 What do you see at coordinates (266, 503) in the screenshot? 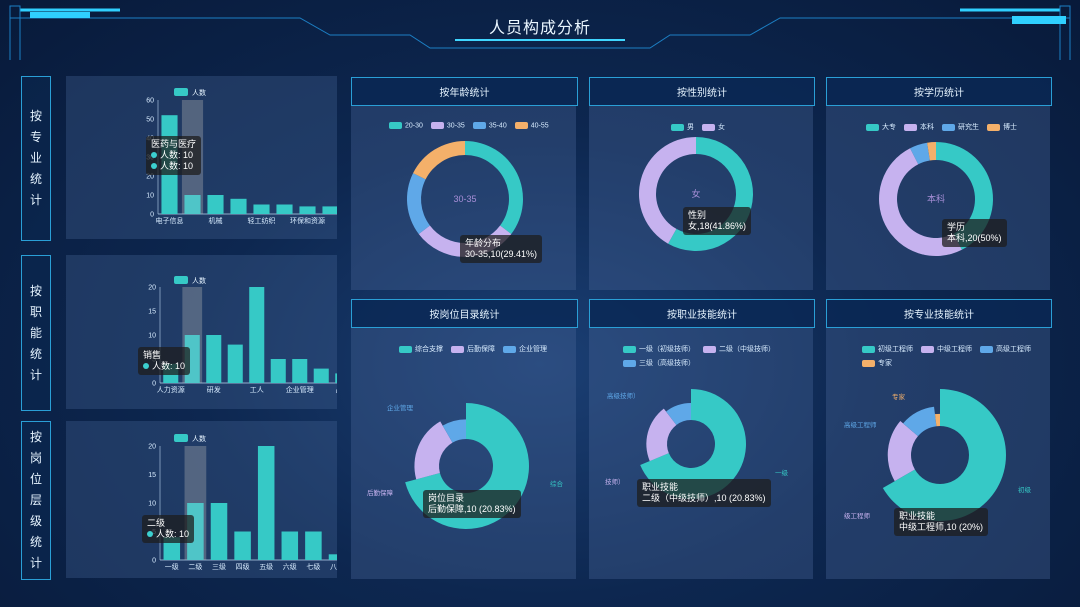
I see `bar-五级` at bounding box center [266, 503].